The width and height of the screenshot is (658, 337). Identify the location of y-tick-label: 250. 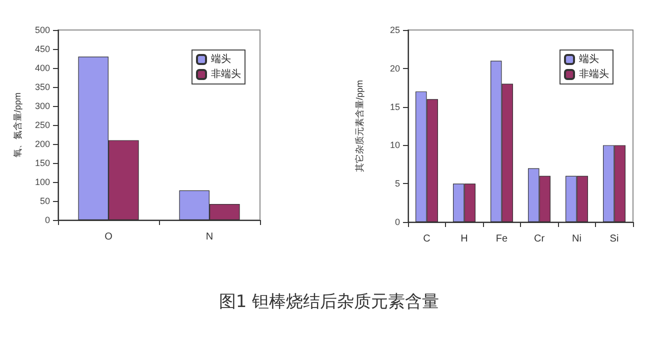
(42, 125).